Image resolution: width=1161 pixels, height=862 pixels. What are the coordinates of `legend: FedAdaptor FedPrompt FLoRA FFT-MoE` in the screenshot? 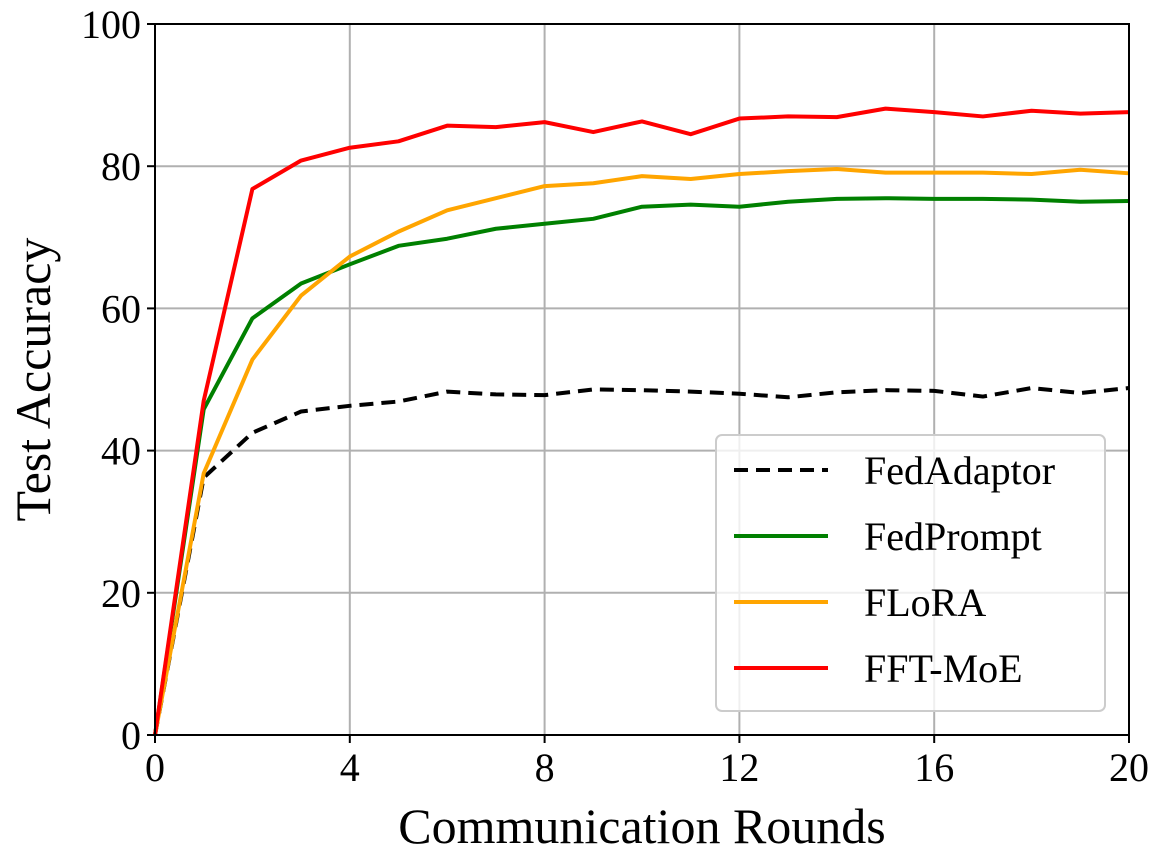 It's located at (910, 573).